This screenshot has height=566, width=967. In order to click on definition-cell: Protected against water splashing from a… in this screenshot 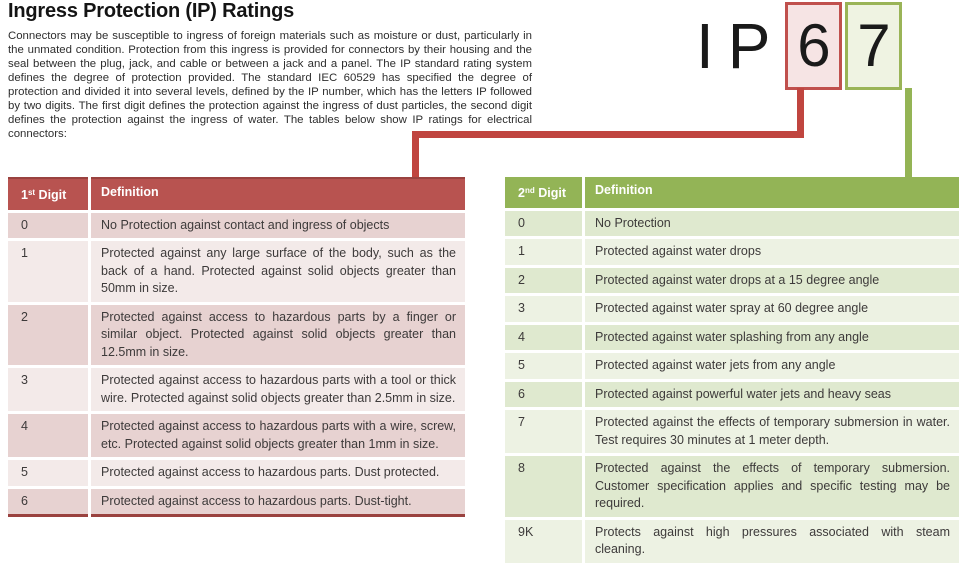, I will do `click(772, 337)`.